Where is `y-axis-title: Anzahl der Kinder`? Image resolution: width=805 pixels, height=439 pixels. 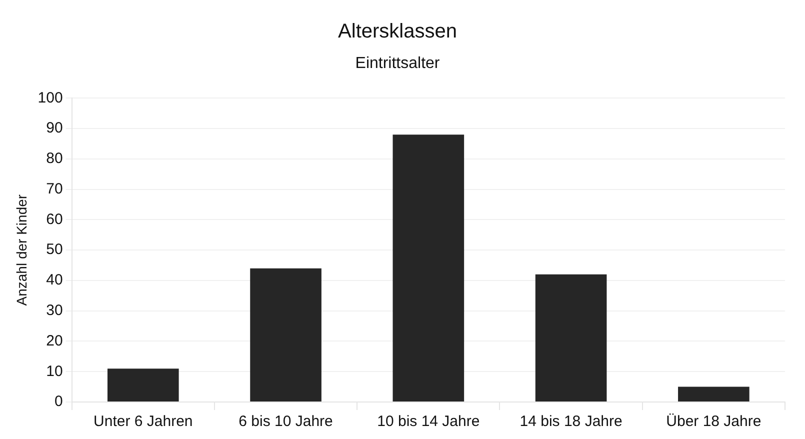
y-axis-title: Anzahl der Kinder is located at coordinates (21, 250).